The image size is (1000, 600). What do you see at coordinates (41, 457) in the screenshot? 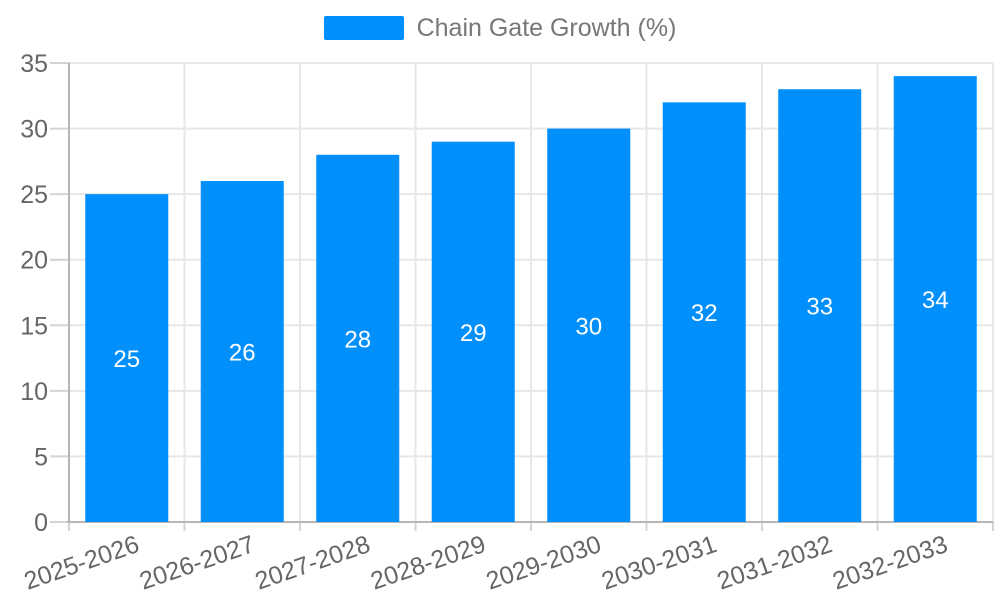
I see `y-tick-label: 5` at bounding box center [41, 457].